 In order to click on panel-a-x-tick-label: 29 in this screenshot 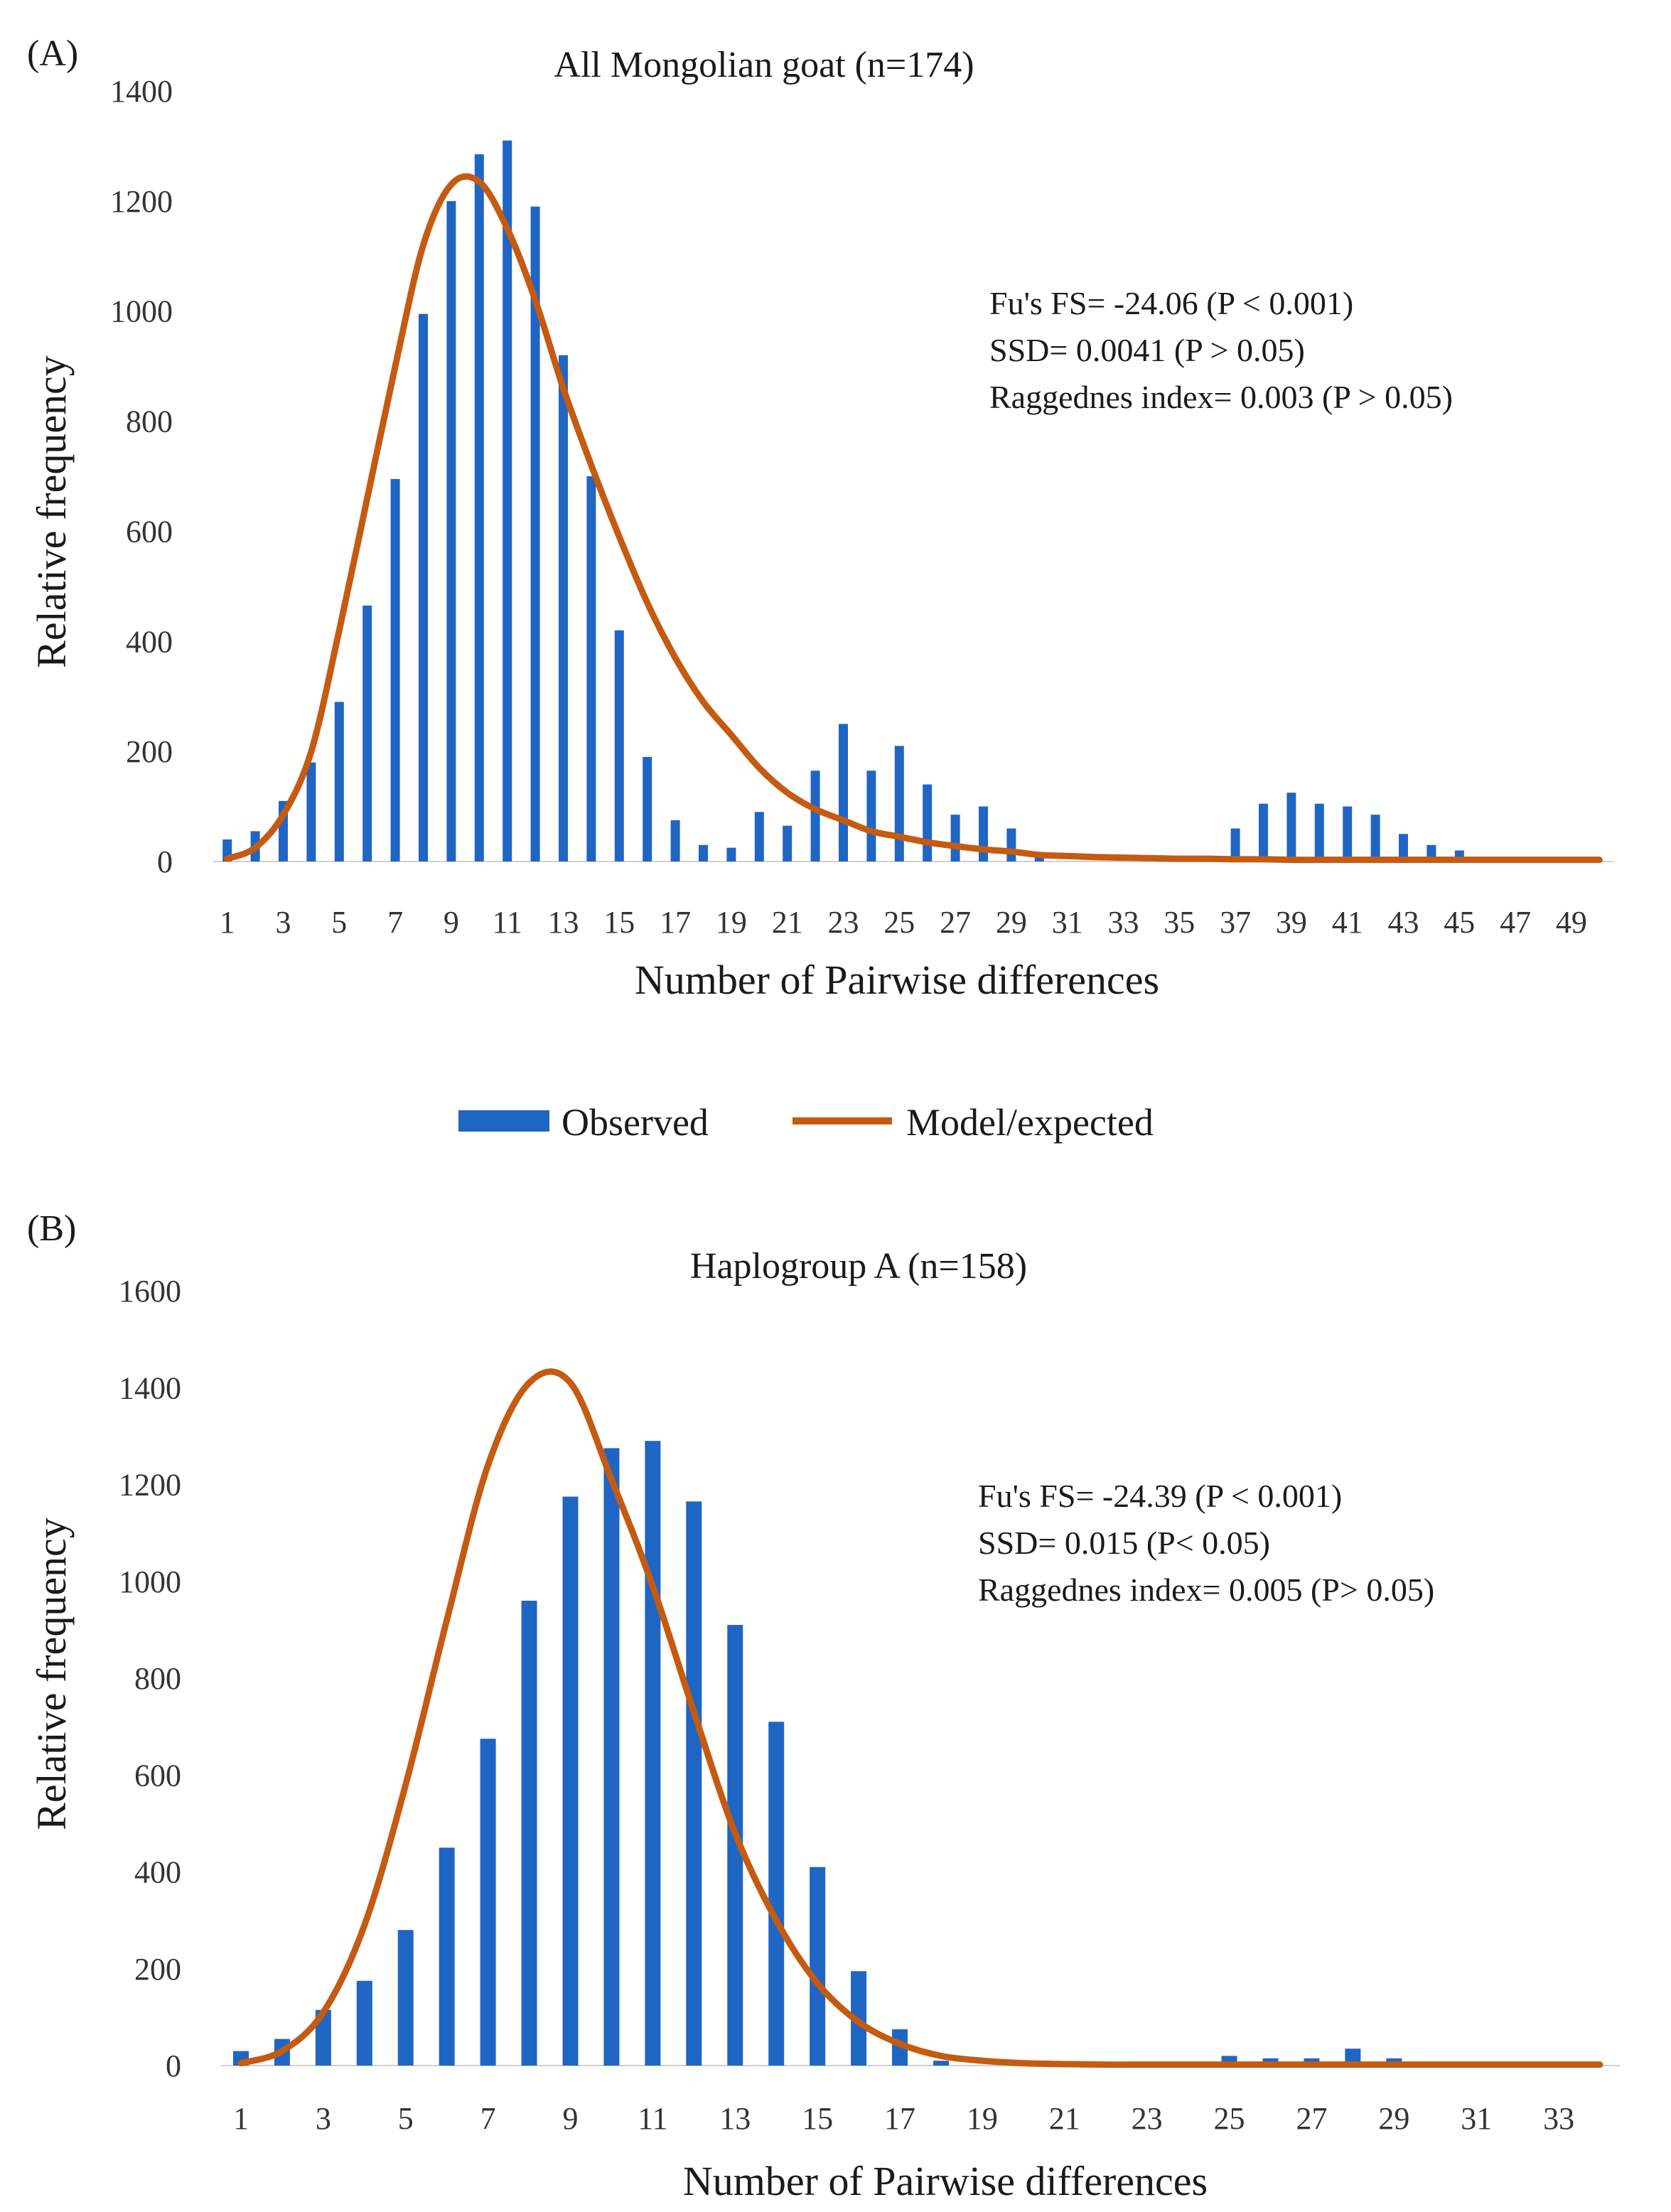, I will do `click(1011, 922)`.